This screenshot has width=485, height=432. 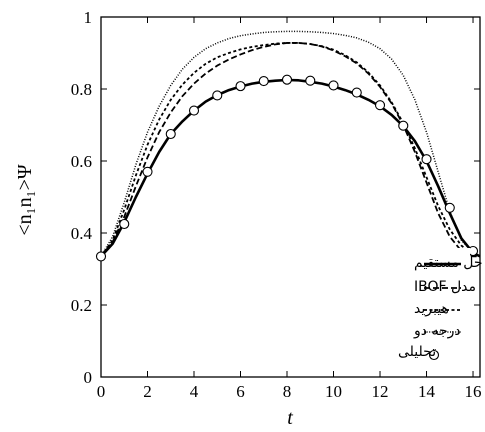 I want to click on y-tick-label: 1, so click(x=88, y=17).